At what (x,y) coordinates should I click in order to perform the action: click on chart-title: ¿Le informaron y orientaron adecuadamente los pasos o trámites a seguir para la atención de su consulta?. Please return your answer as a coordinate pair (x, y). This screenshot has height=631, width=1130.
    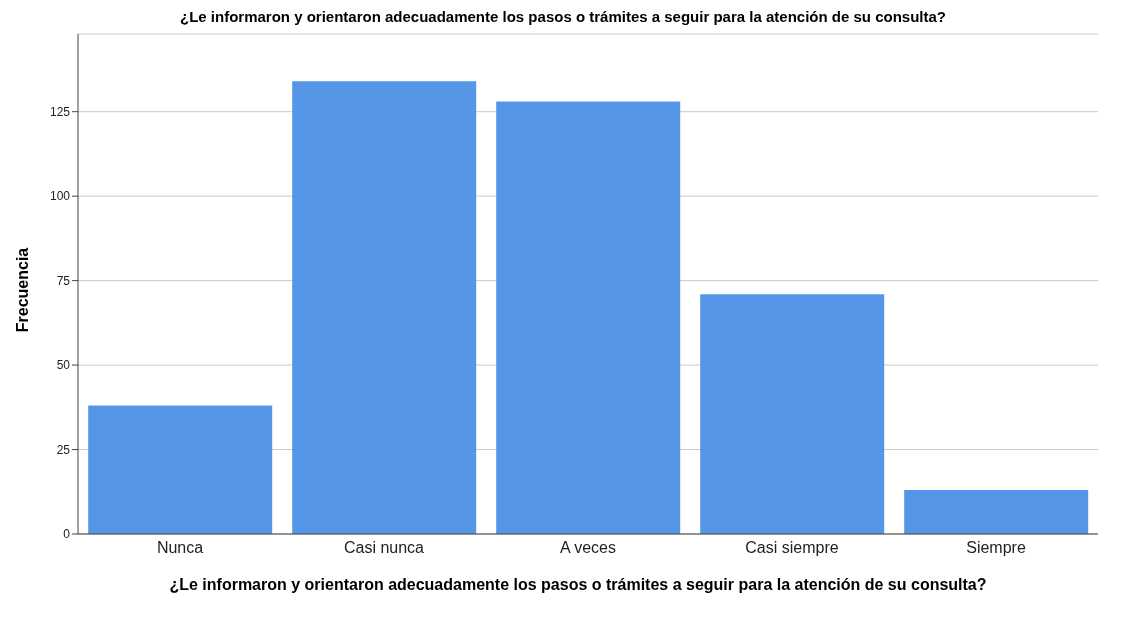
    Looking at the image, I should click on (562, 17).